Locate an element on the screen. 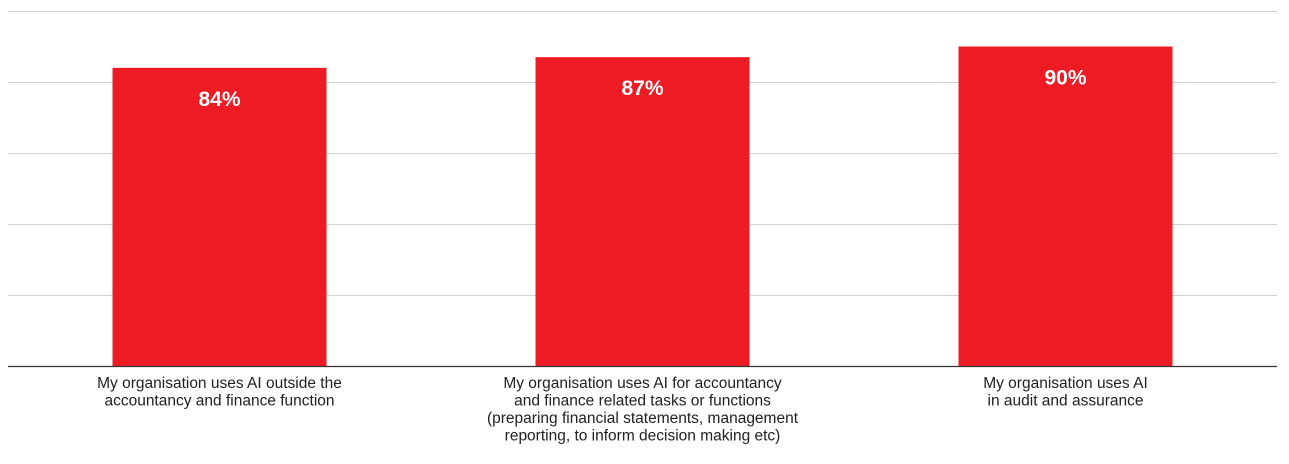 This screenshot has height=464, width=1289. category-label: accountancy and finance function is located at coordinates (219, 401).